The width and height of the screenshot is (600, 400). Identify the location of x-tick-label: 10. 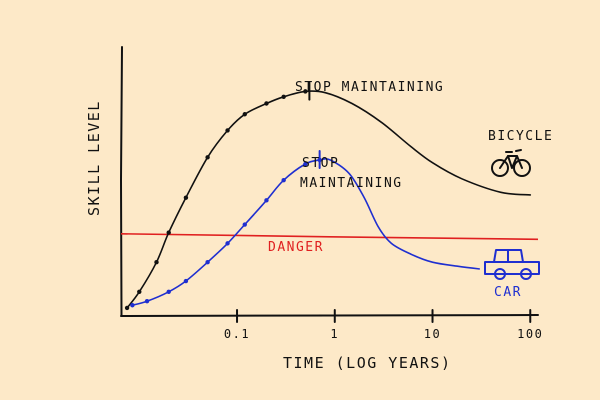
(432, 334).